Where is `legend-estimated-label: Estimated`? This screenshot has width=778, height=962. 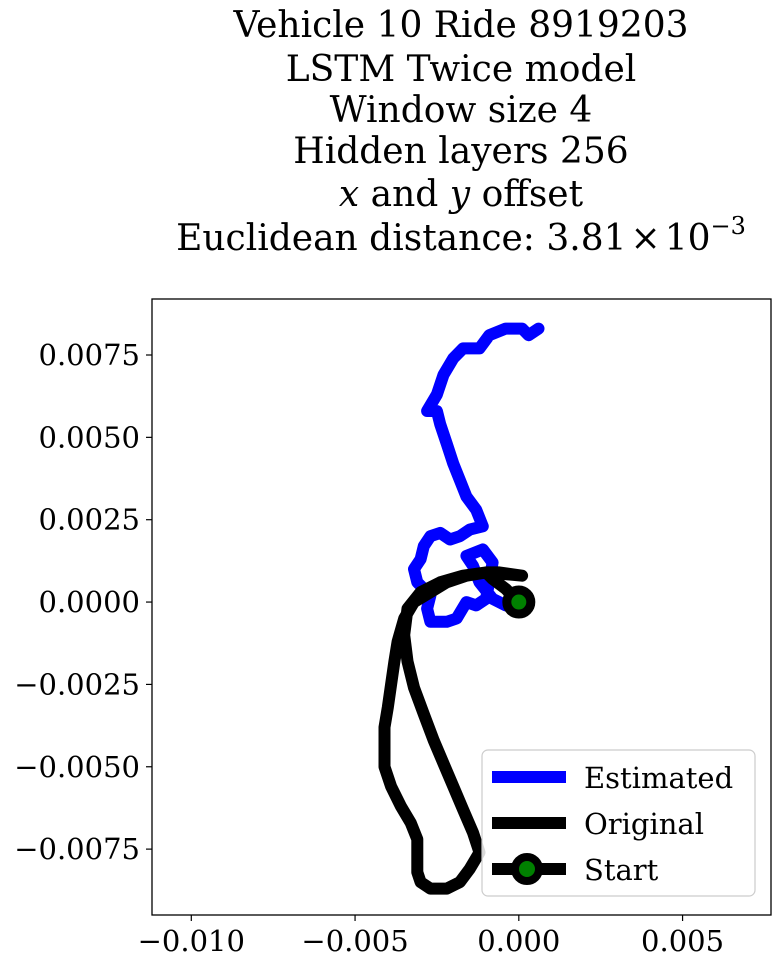 legend-estimated-label: Estimated is located at coordinates (658, 778).